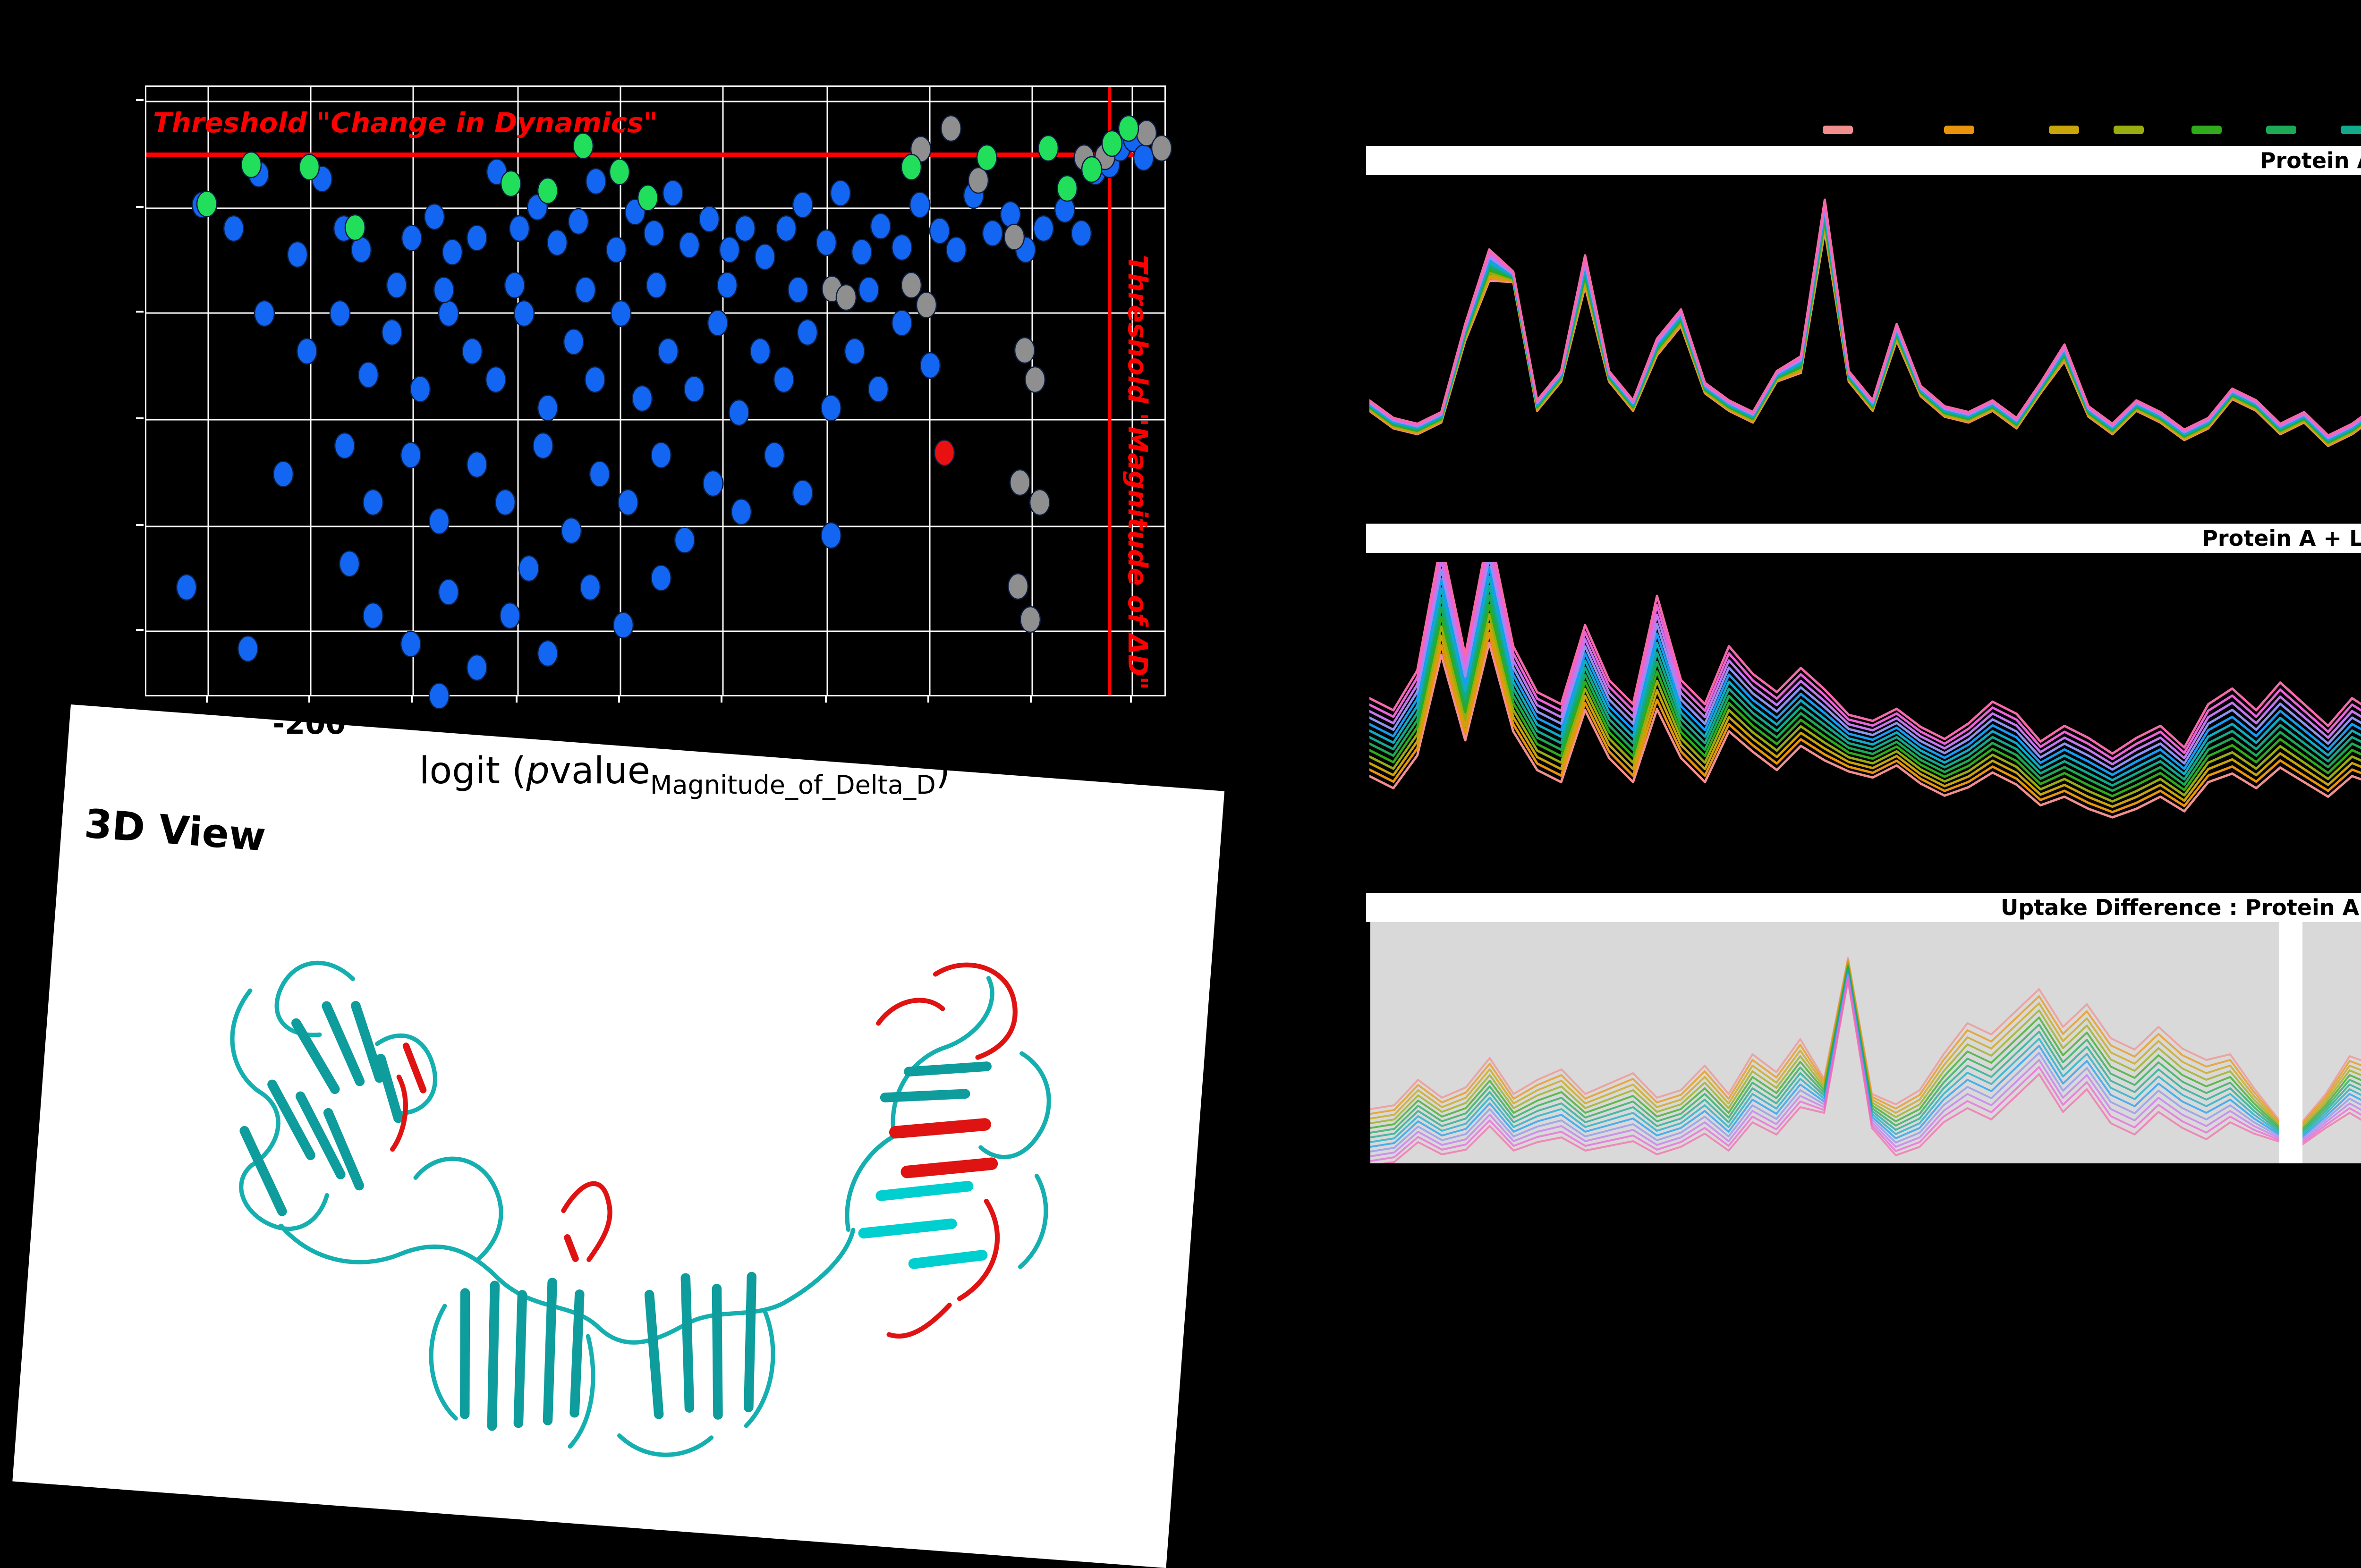  I want to click on scatter-point-red, so click(944, 452).